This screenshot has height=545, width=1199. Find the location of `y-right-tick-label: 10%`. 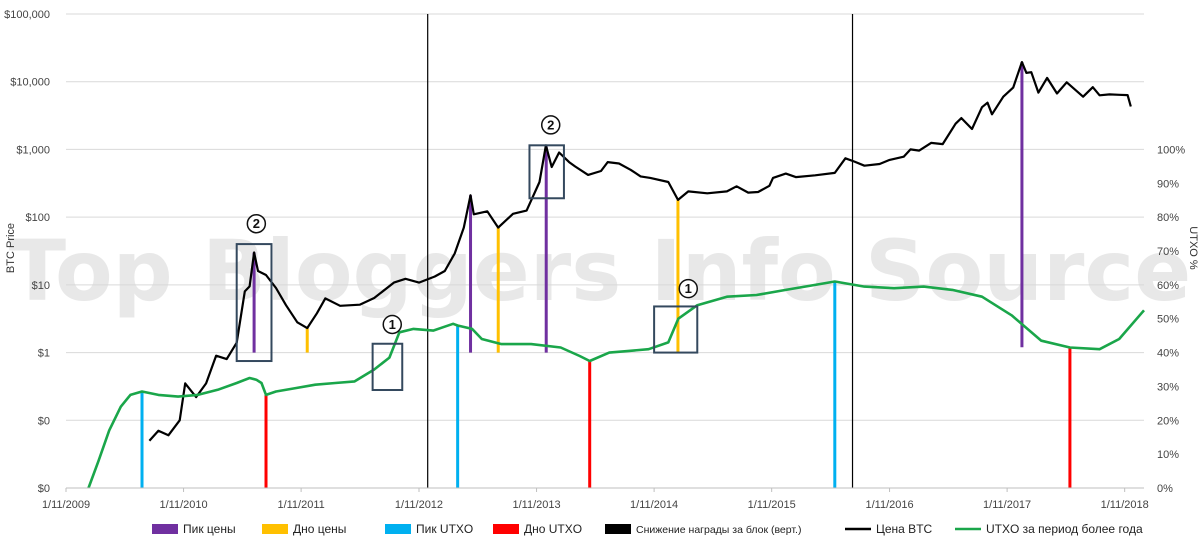

y-right-tick-label: 10% is located at coordinates (1168, 455).